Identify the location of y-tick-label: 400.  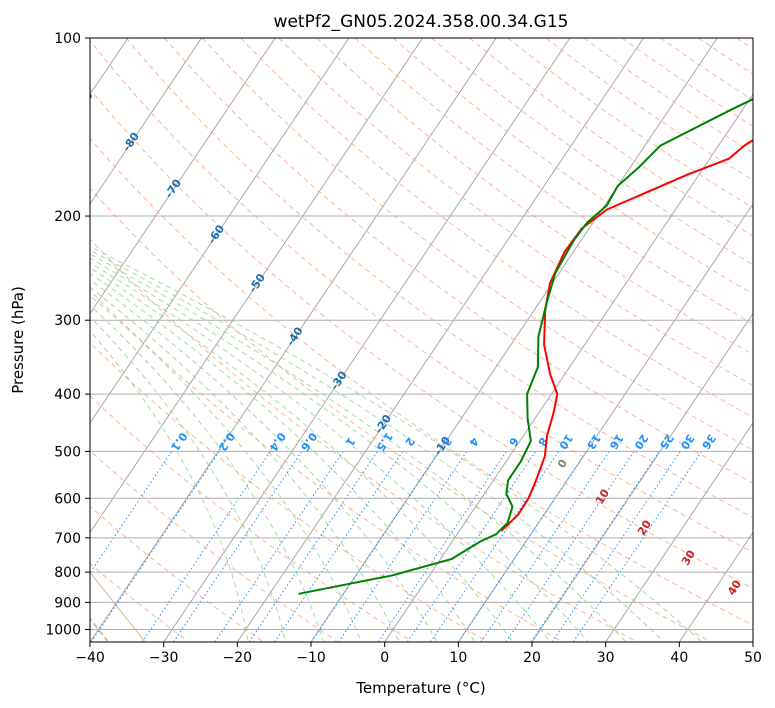
(67, 395).